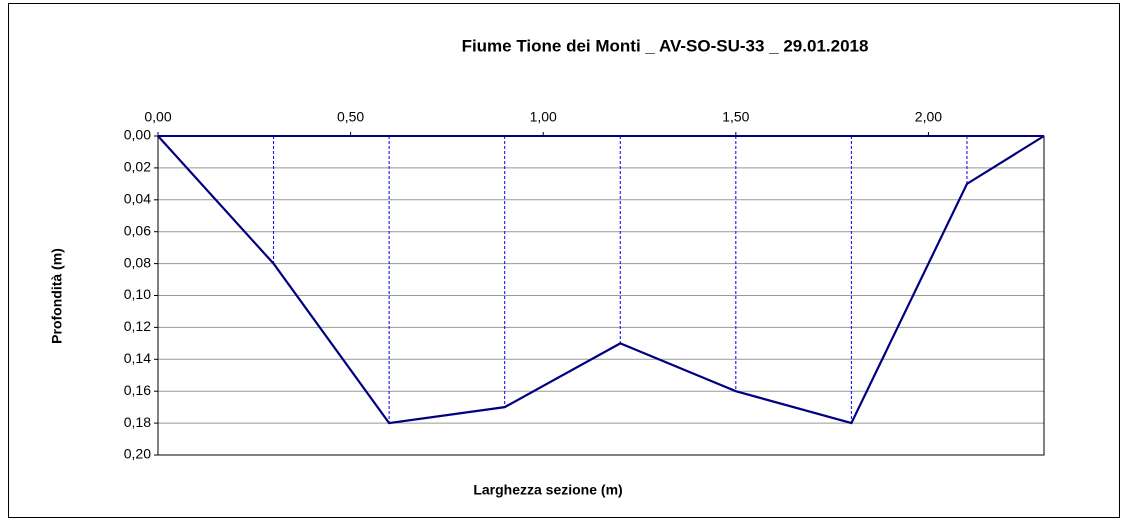 The height and width of the screenshot is (529, 1128). Describe the element at coordinates (137, 422) in the screenshot. I see `y-tick-label: 0,18` at that location.